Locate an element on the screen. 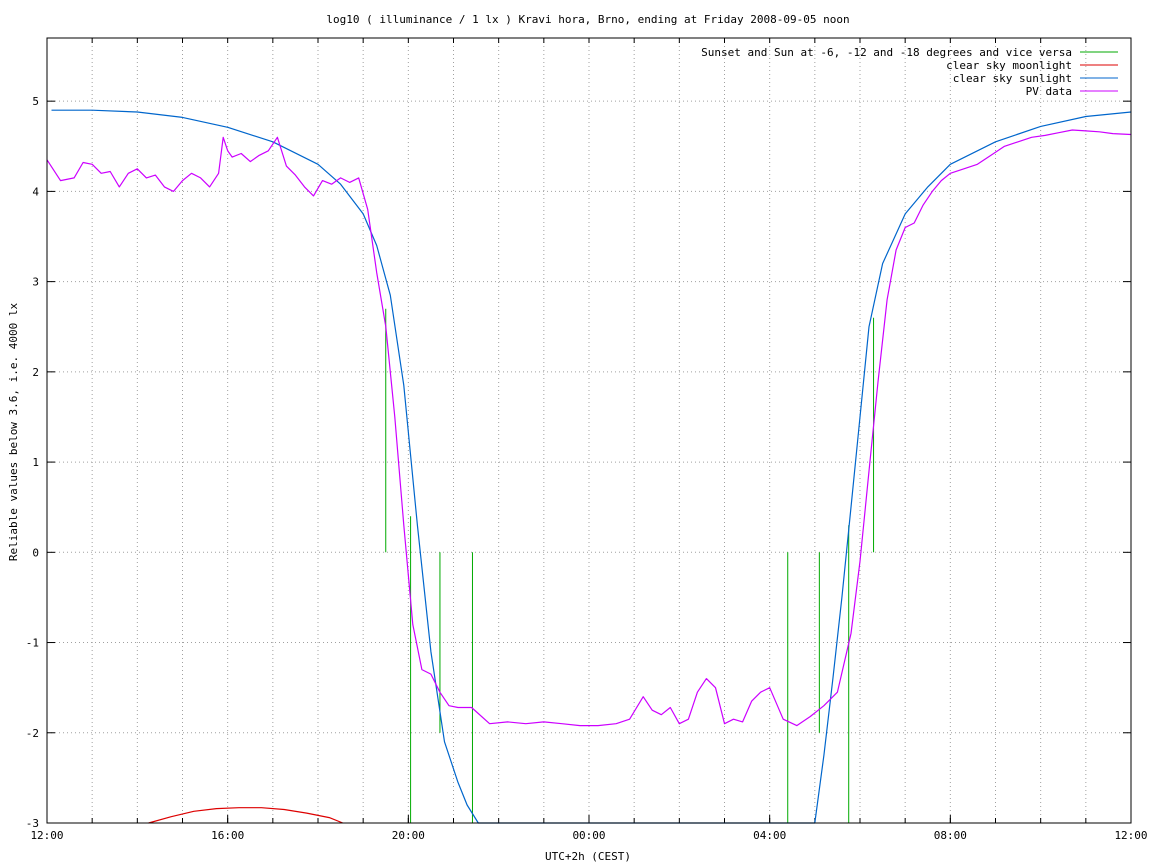 This screenshot has height=863, width=1151. y-tick-label: -1 is located at coordinates (32, 643).